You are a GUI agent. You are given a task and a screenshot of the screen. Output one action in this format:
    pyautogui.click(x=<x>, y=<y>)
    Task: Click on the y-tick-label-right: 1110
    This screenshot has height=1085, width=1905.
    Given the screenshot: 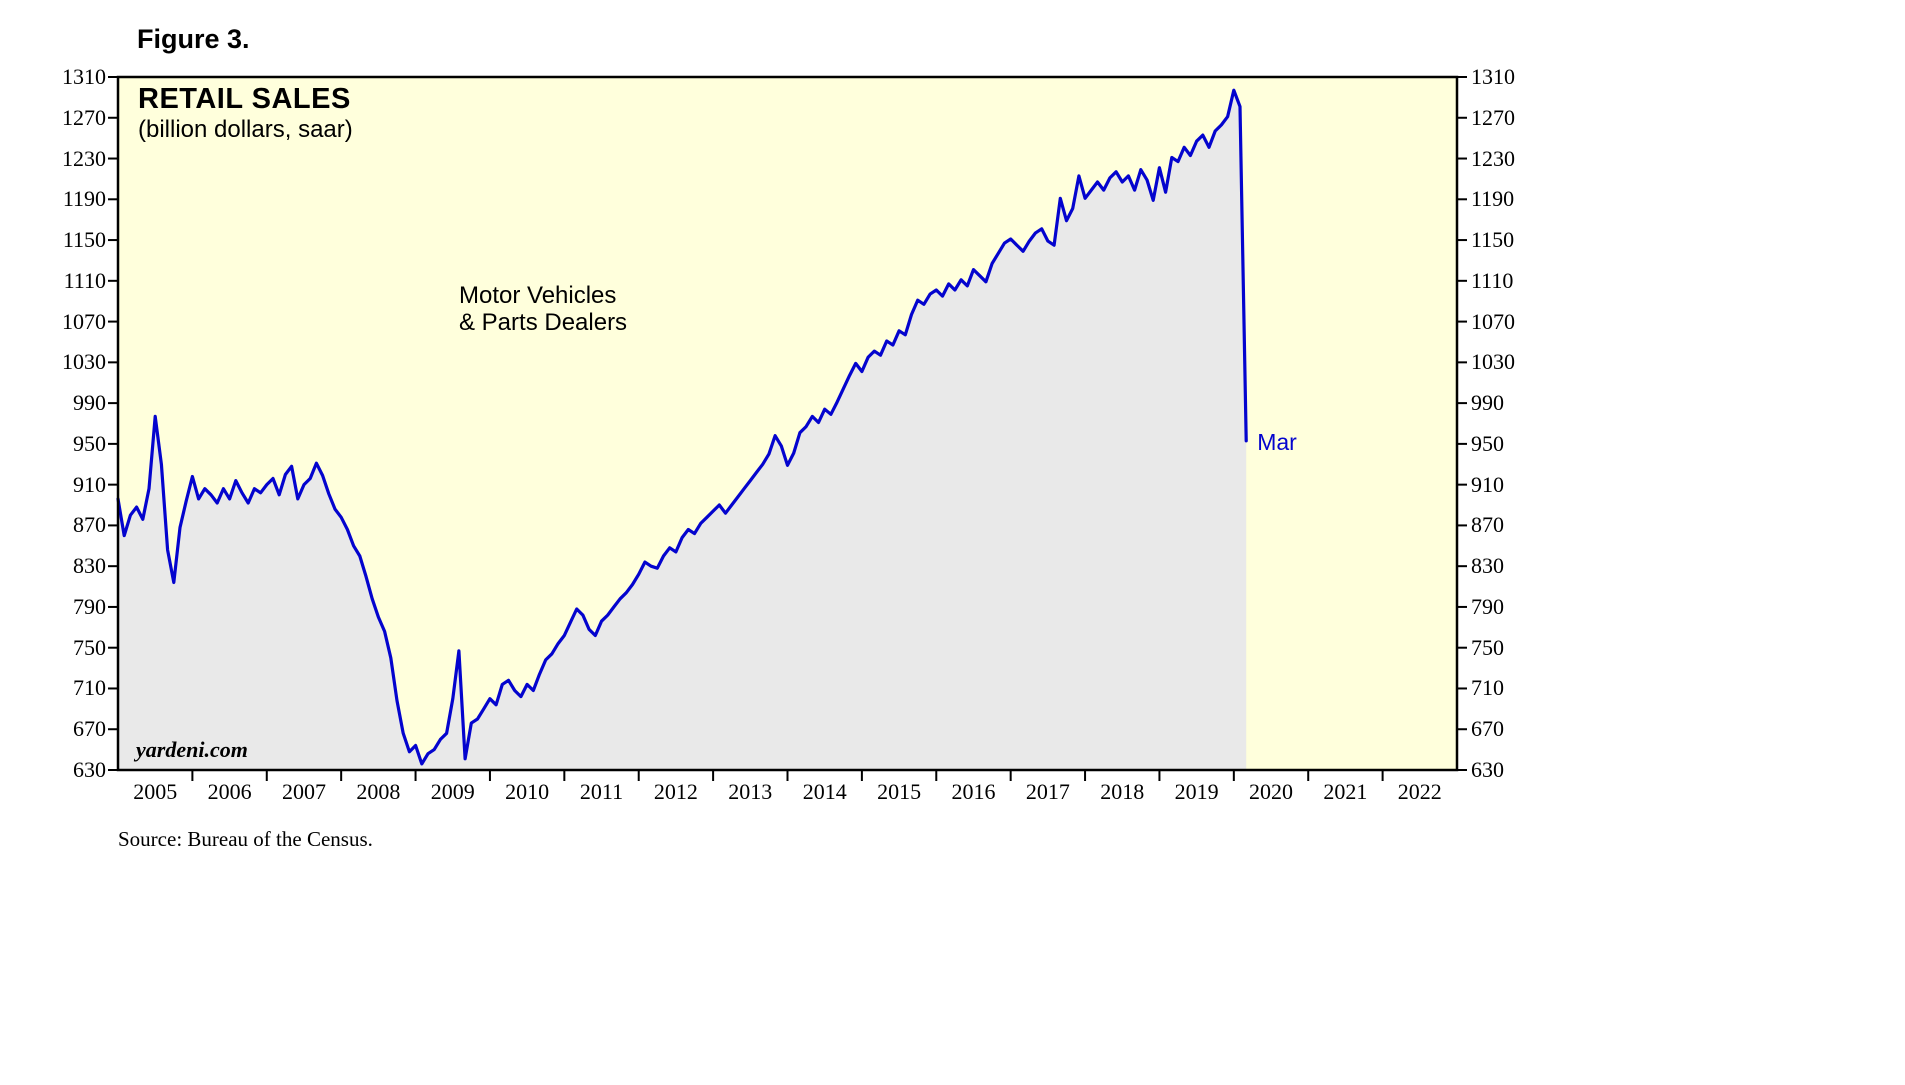 What is the action you would take?
    pyautogui.click(x=1492, y=280)
    